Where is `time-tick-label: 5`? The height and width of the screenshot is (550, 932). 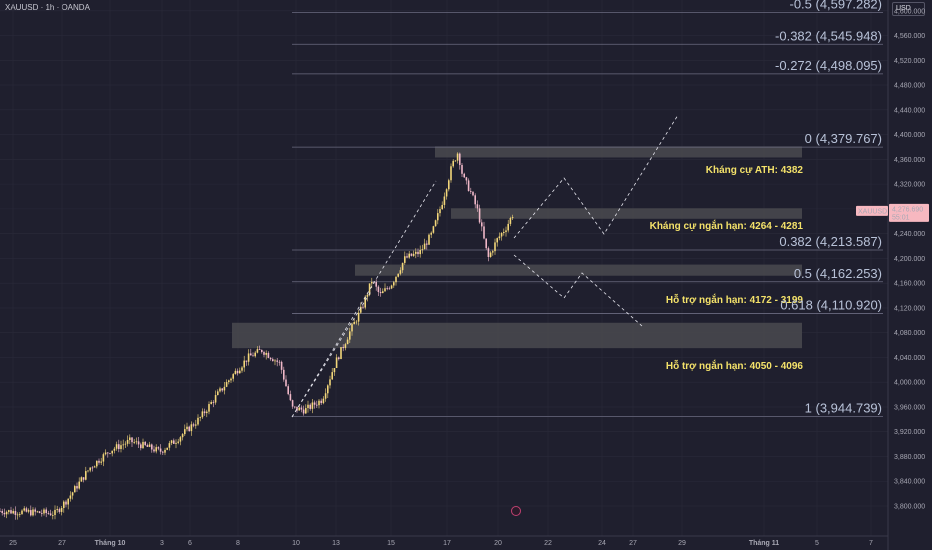
time-tick-label: 5 is located at coordinates (817, 543).